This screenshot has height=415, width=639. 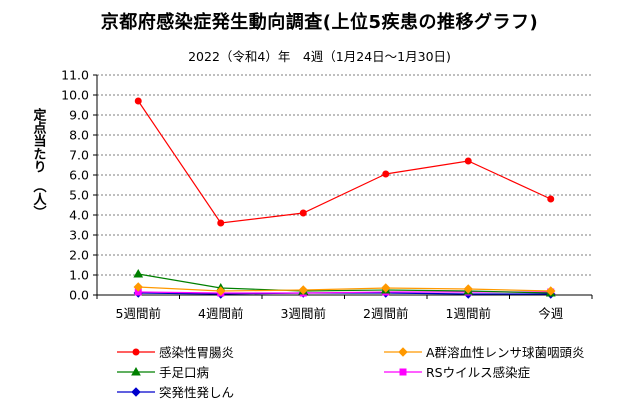 What do you see at coordinates (39, 162) in the screenshot?
I see `y-axis-label: 定点当たり （人）` at bounding box center [39, 162].